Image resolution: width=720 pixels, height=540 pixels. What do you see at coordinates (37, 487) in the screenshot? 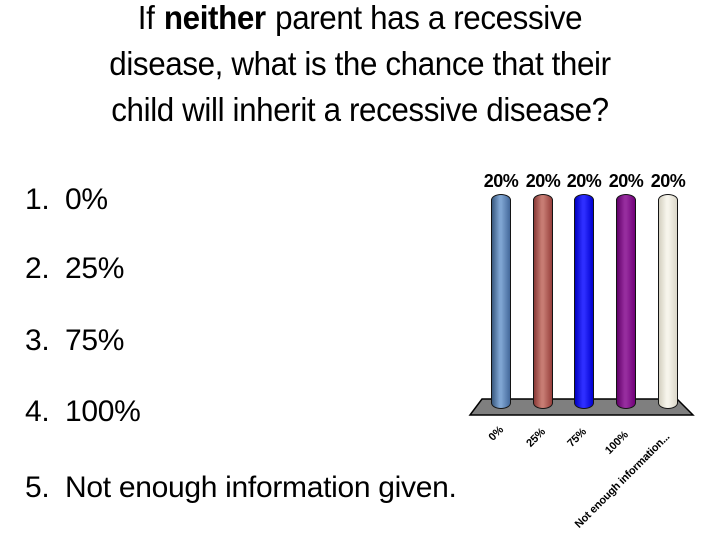
I see `answer-number: 5.` at bounding box center [37, 487].